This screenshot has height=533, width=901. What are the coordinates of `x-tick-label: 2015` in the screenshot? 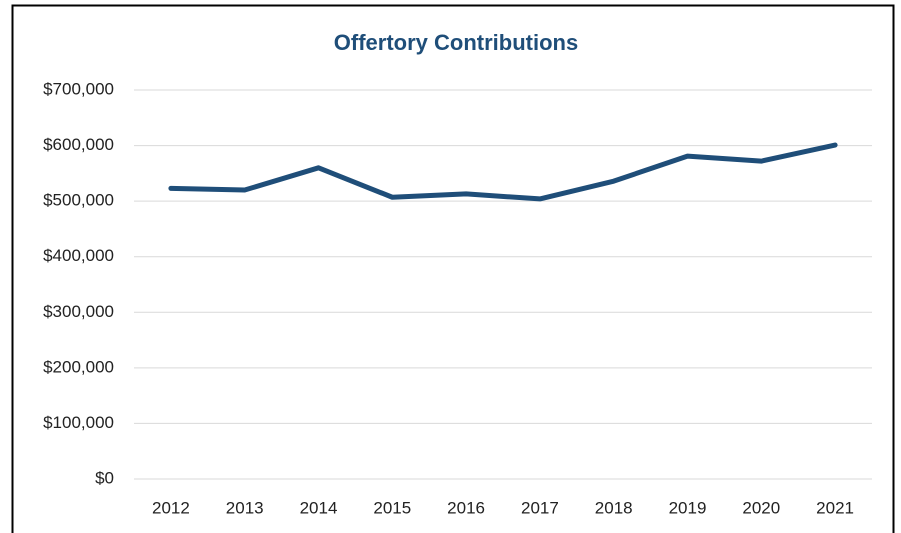 It's located at (392, 507).